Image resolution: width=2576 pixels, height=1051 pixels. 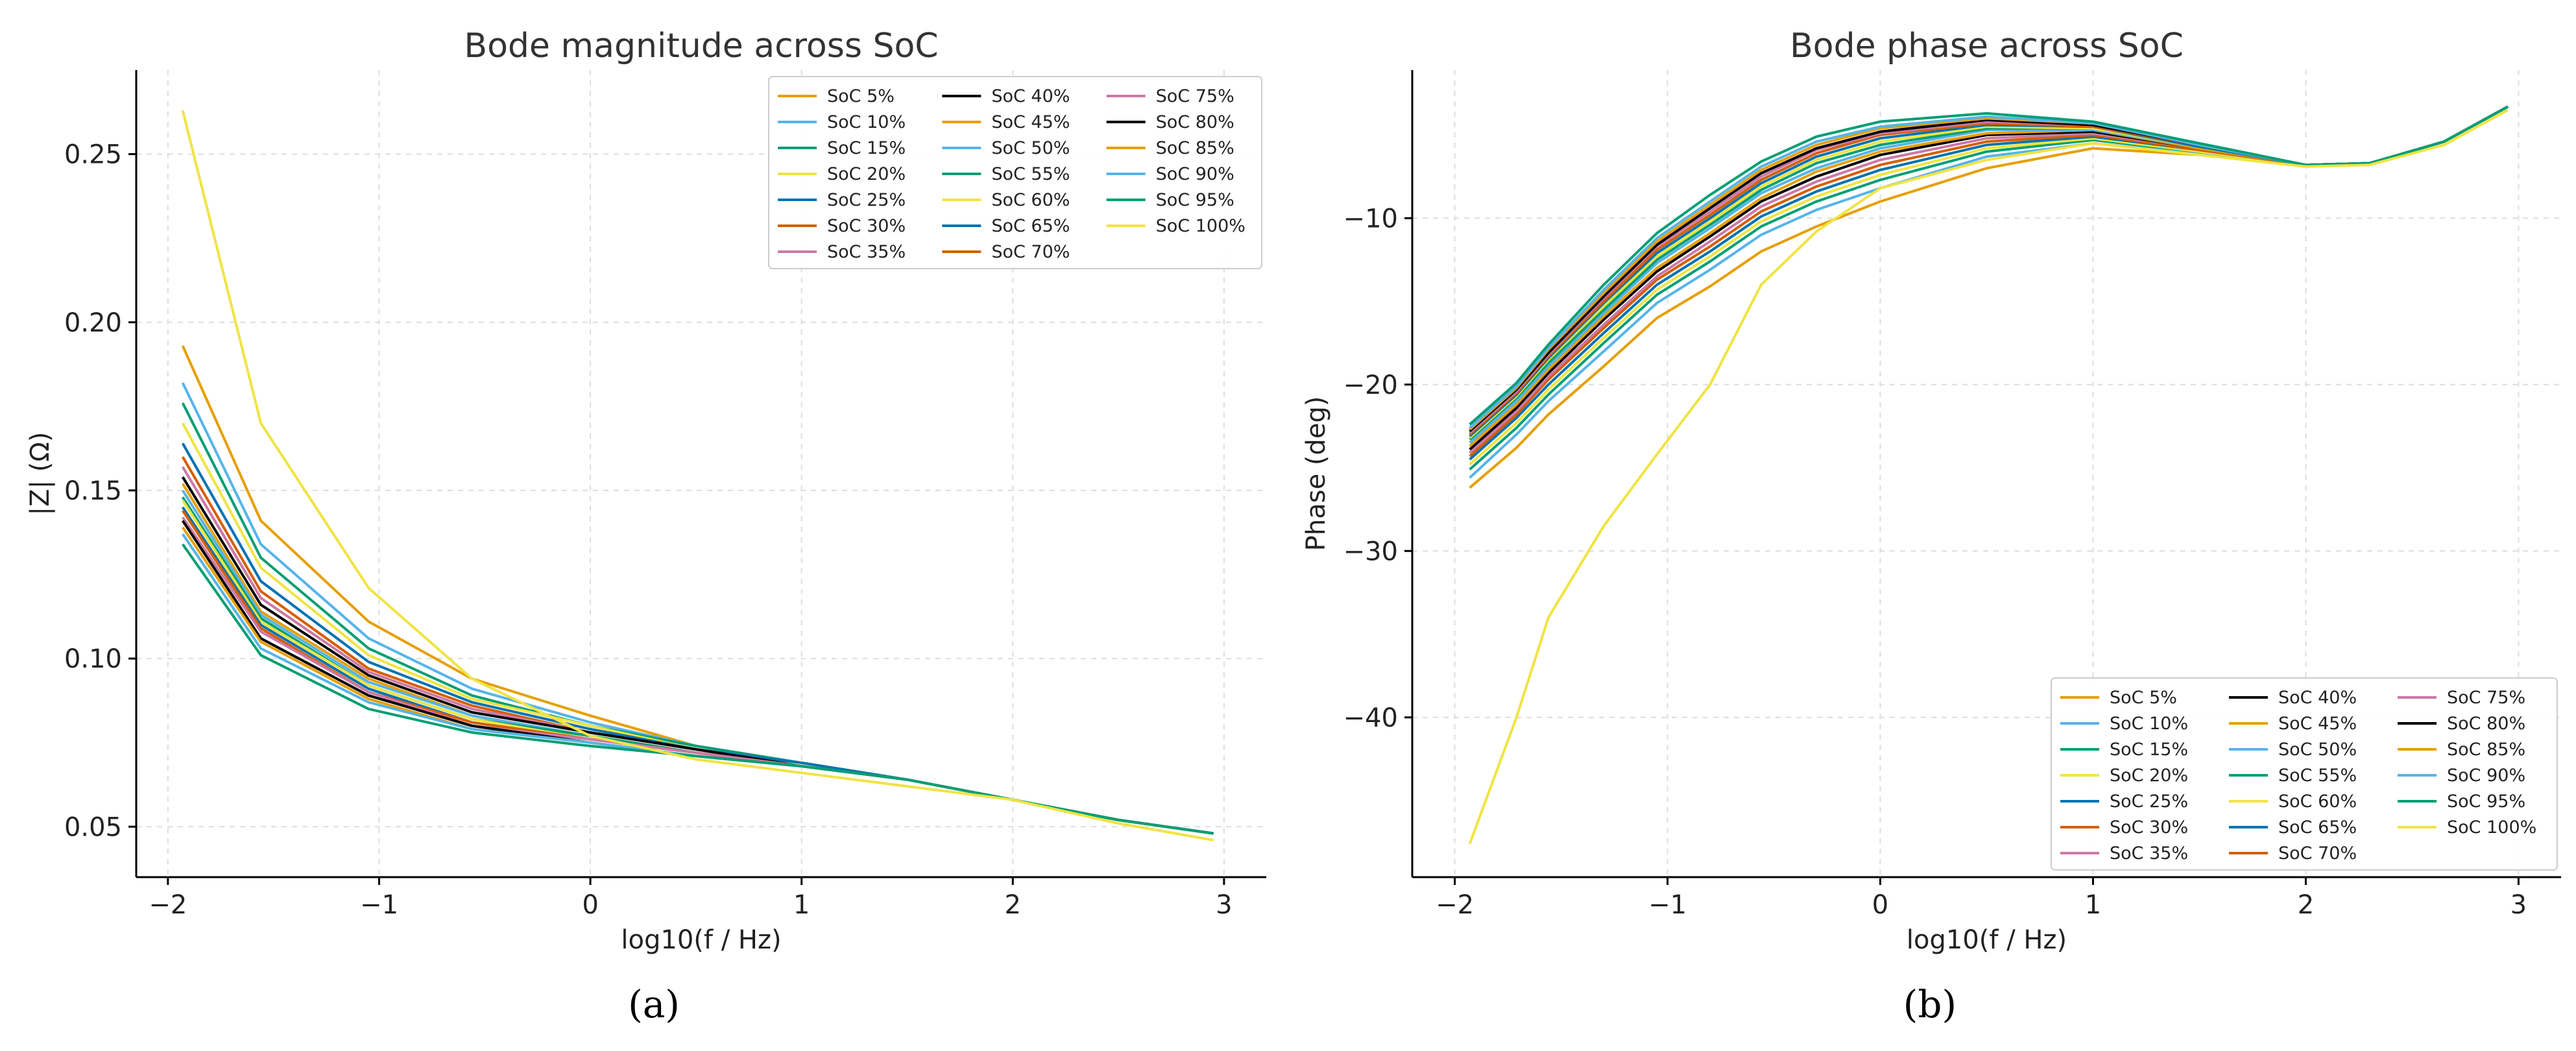 I want to click on y-axis-label: |Z| (Ω), so click(x=40, y=474).